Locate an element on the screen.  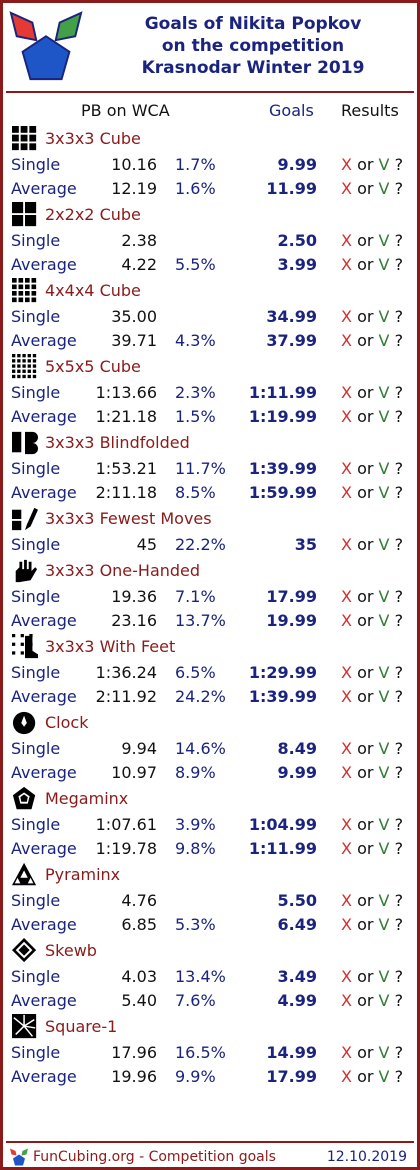
pb-value: 1:13.66 is located at coordinates (126, 392).